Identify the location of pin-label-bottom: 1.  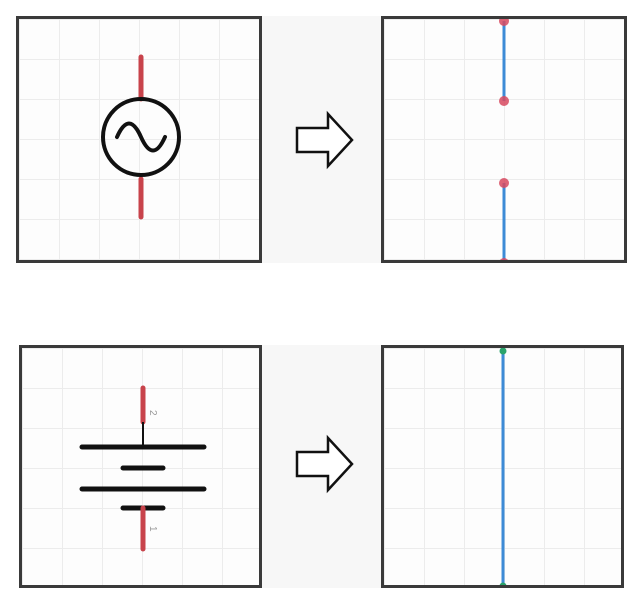
(152, 529).